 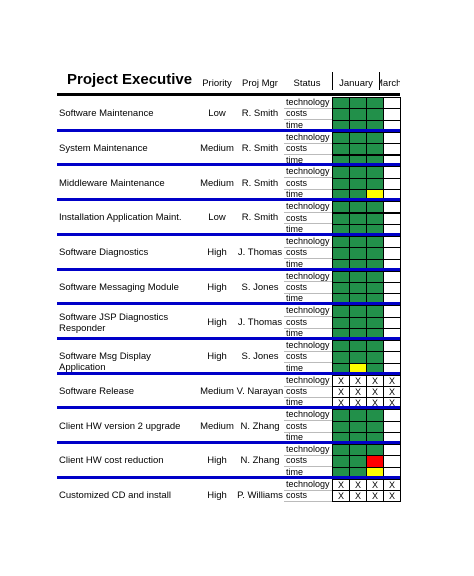 I want to click on column-header: Priority, so click(x=217, y=83).